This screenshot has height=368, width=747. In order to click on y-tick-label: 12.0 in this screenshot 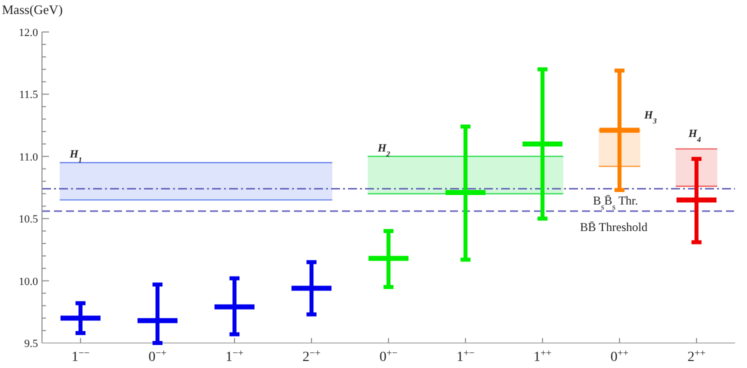, I will do `click(28, 33)`.